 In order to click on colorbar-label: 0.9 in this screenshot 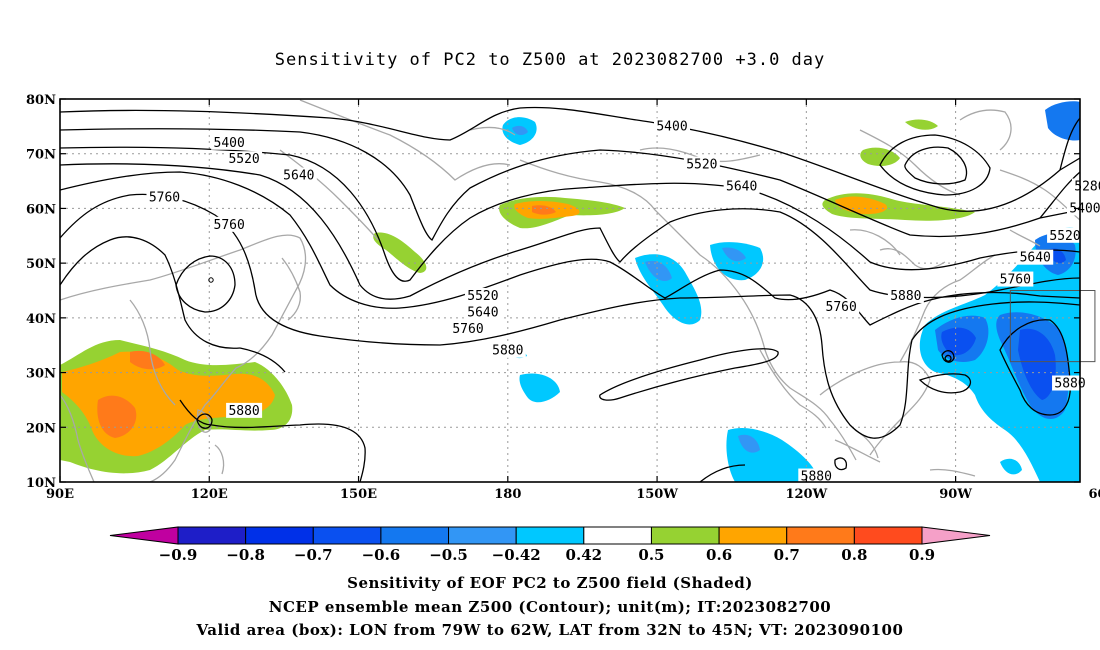, I will do `click(922, 555)`.